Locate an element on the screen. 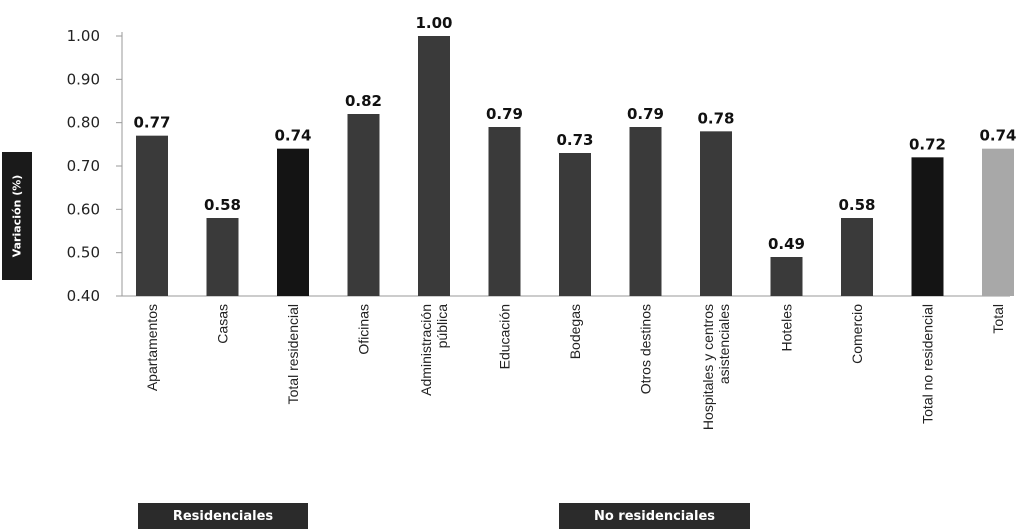 The height and width of the screenshot is (529, 1021). x-tick-label: Educación is located at coordinates (505, 336).